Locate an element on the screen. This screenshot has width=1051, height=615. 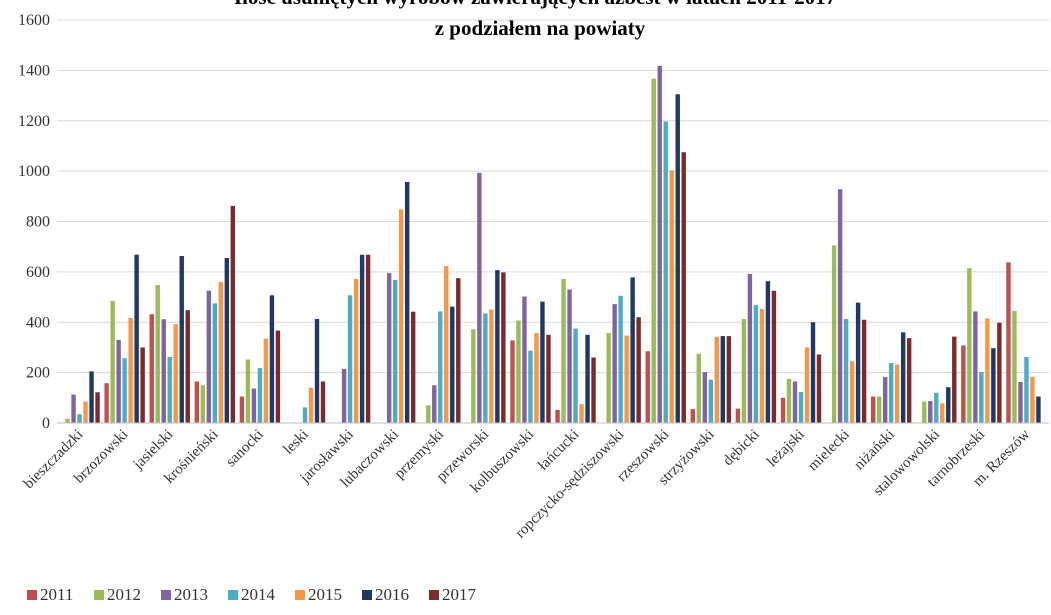
bar-2013-sanocki is located at coordinates (254, 405).